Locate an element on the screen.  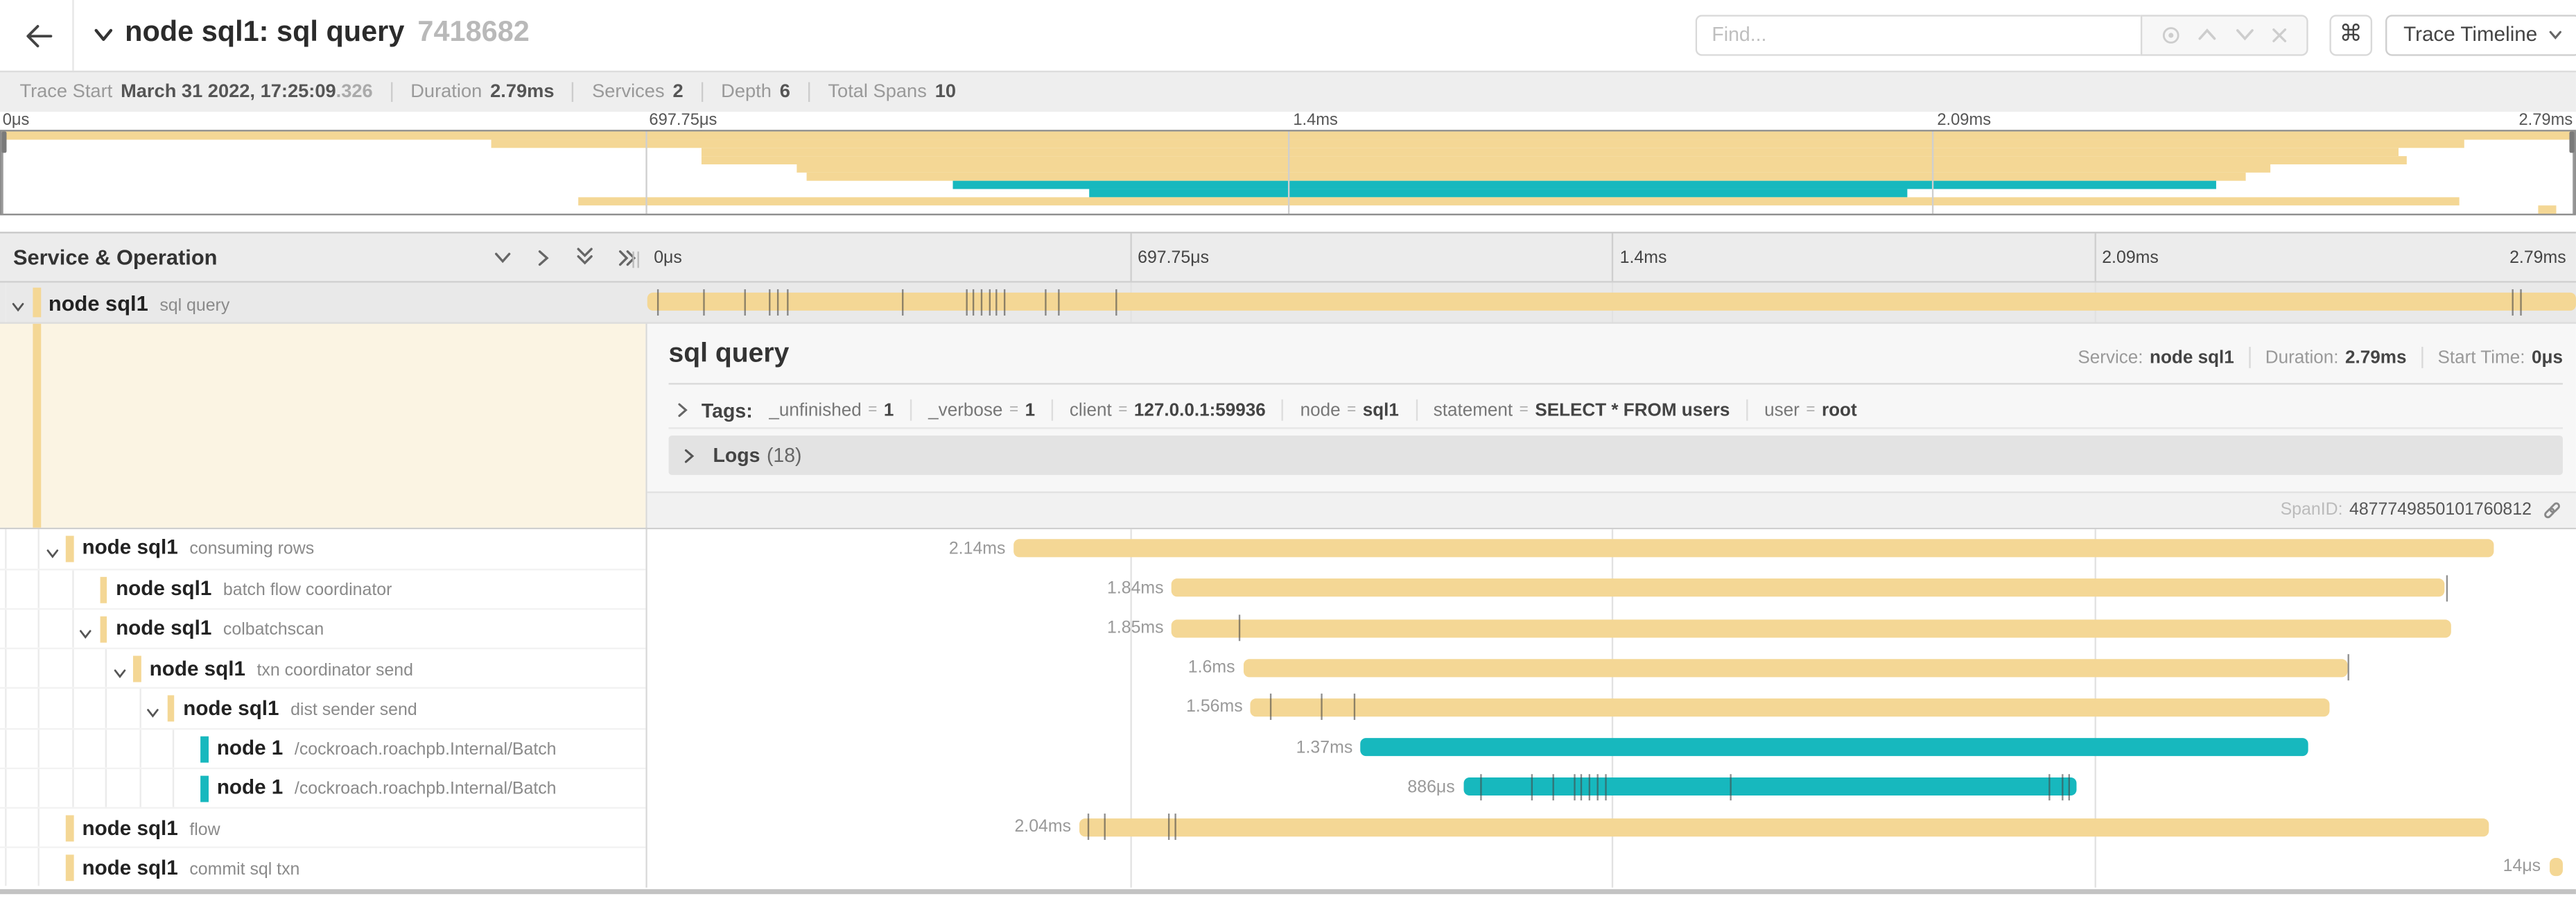
span-tree-item: node sql1 txn coordinator send is located at coordinates (323, 668).